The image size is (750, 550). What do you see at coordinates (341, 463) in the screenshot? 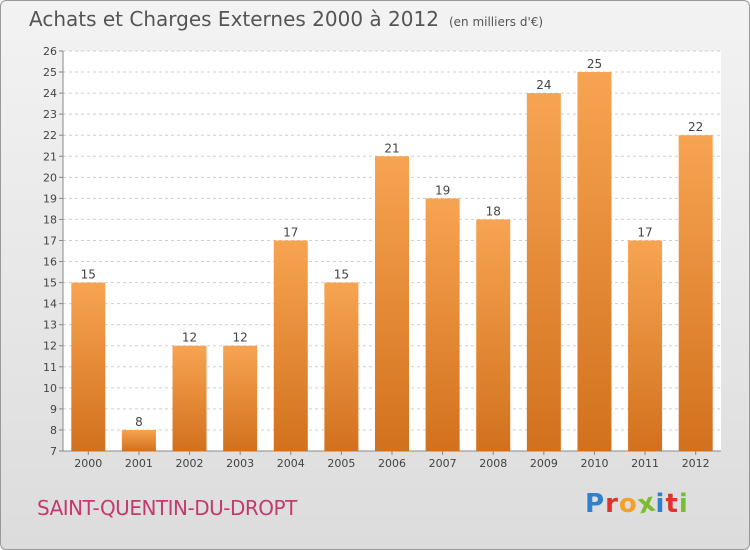
I see `x-tick-label: 2005` at bounding box center [341, 463].